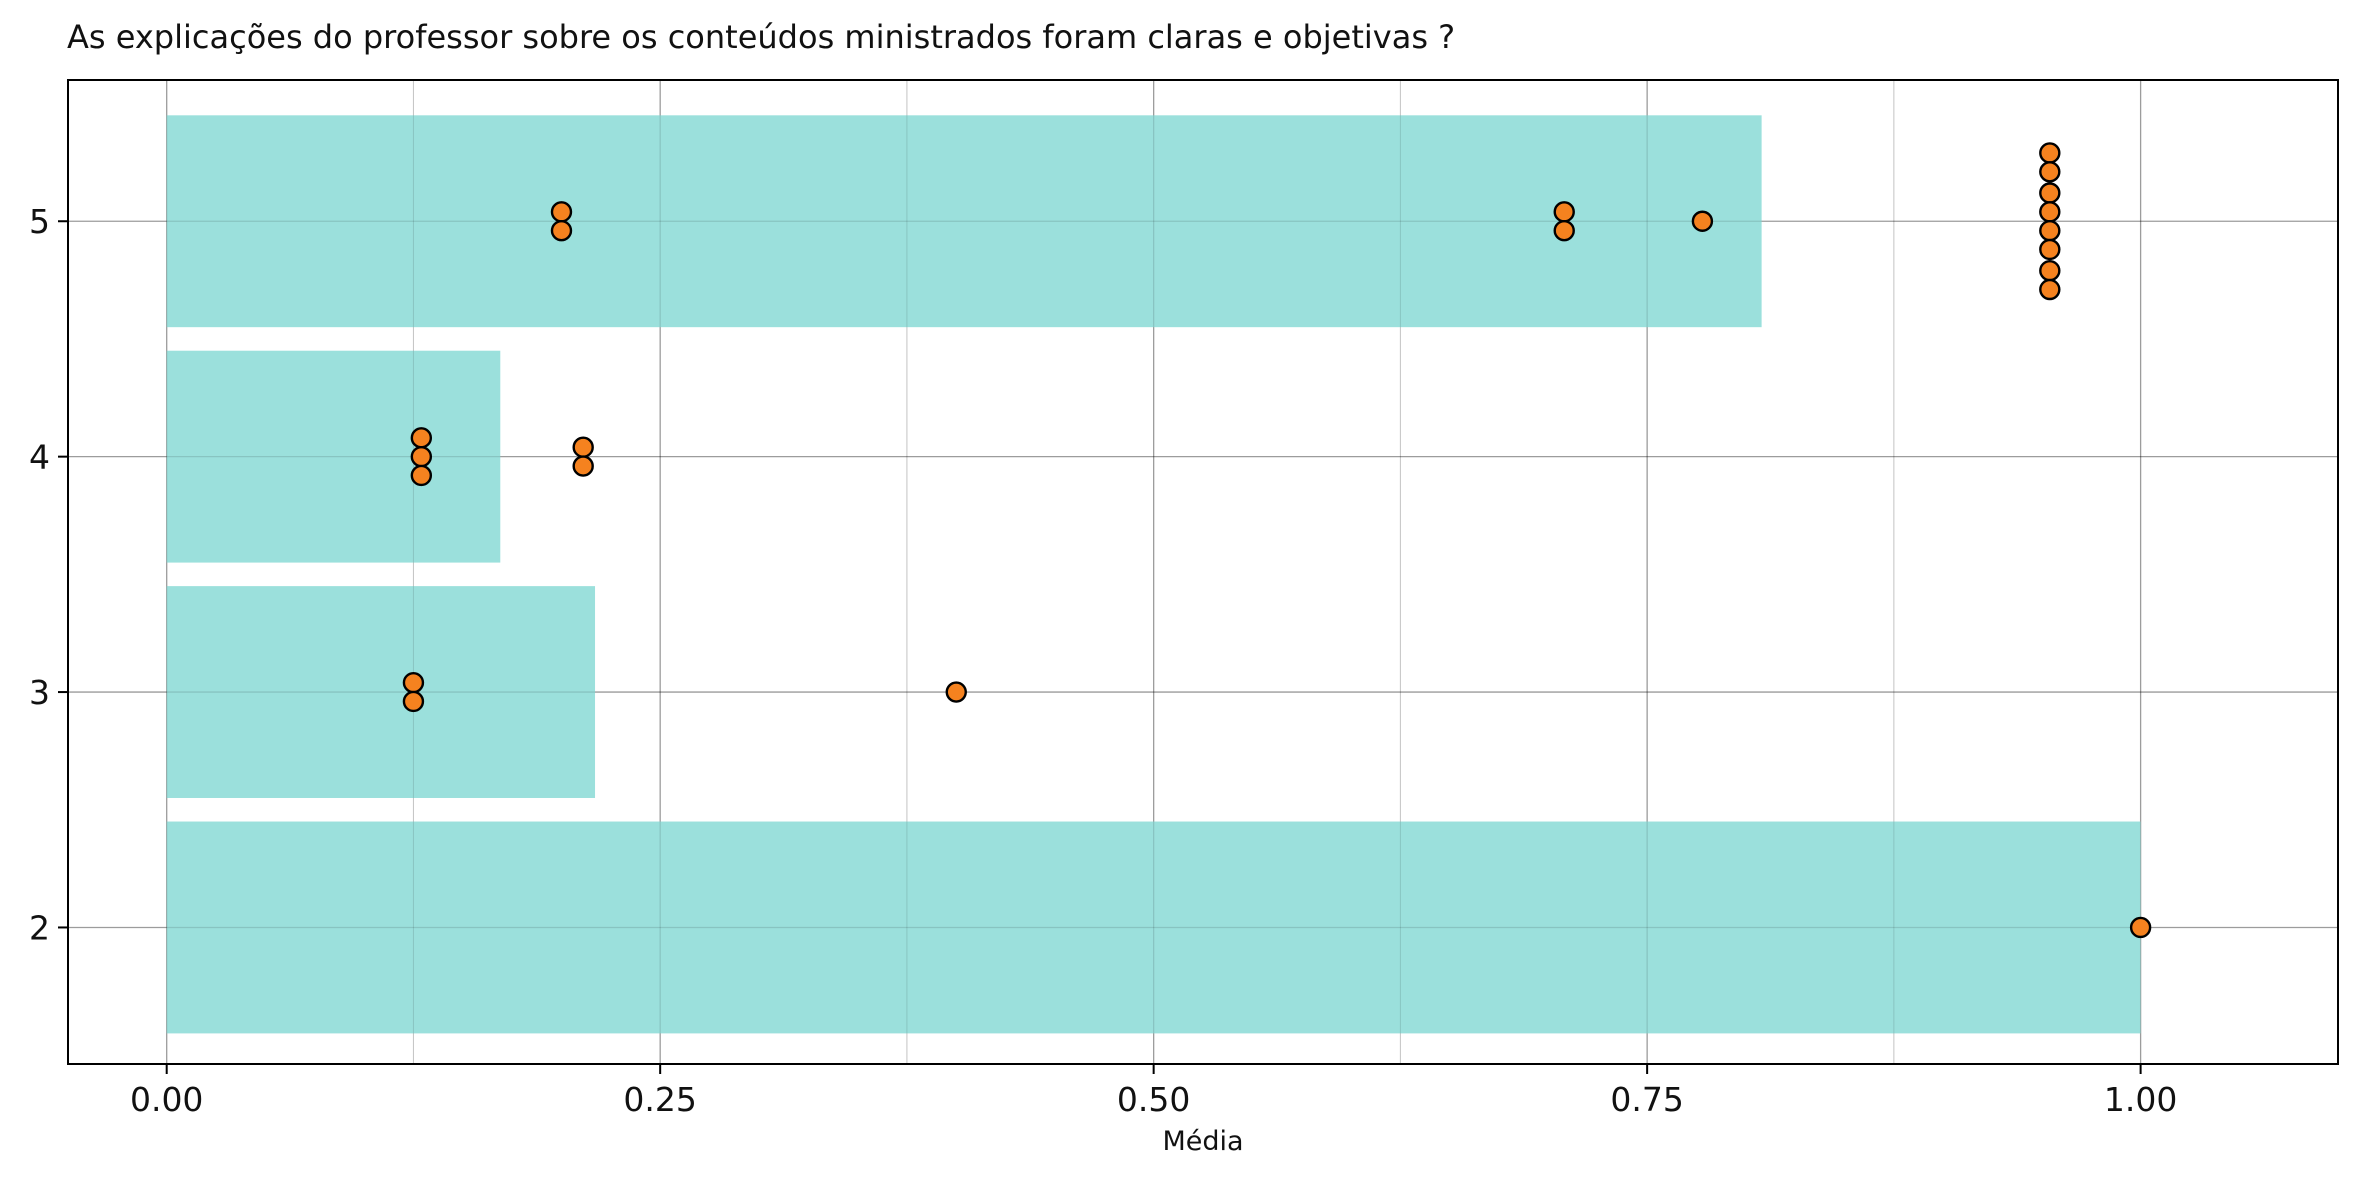 This screenshot has height=1181, width=2362. Describe the element at coordinates (39, 692) in the screenshot. I see `y-tick-label-1: 3` at that location.